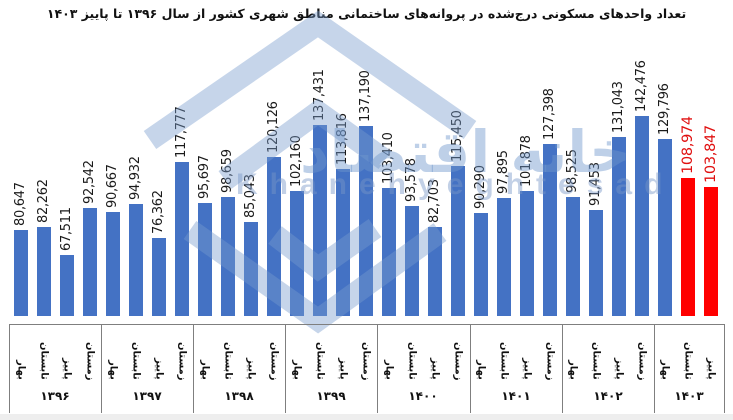  What do you see at coordinates (273, 127) in the screenshot?
I see `bar-value-label: 120,126` at bounding box center [273, 127].